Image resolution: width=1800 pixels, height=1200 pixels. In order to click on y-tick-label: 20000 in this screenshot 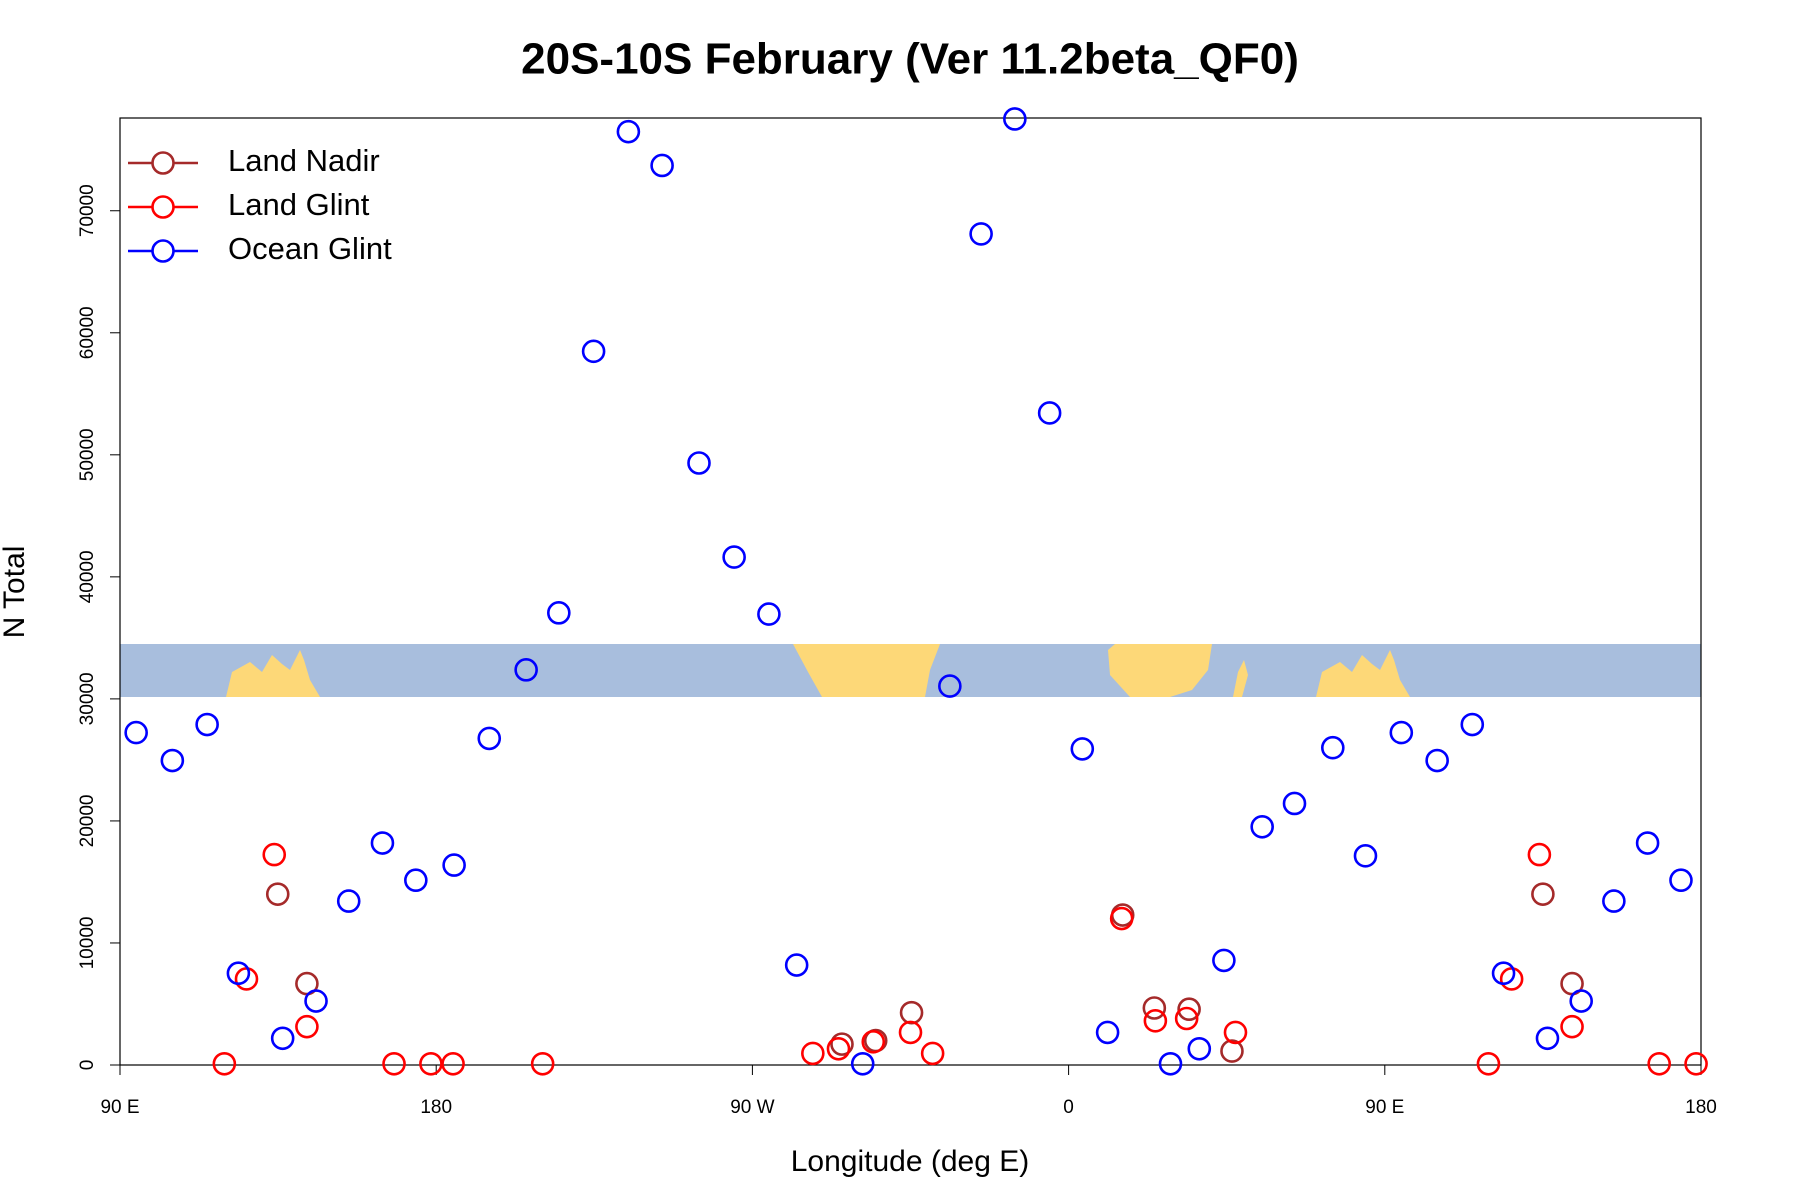, I will do `click(87, 821)`.